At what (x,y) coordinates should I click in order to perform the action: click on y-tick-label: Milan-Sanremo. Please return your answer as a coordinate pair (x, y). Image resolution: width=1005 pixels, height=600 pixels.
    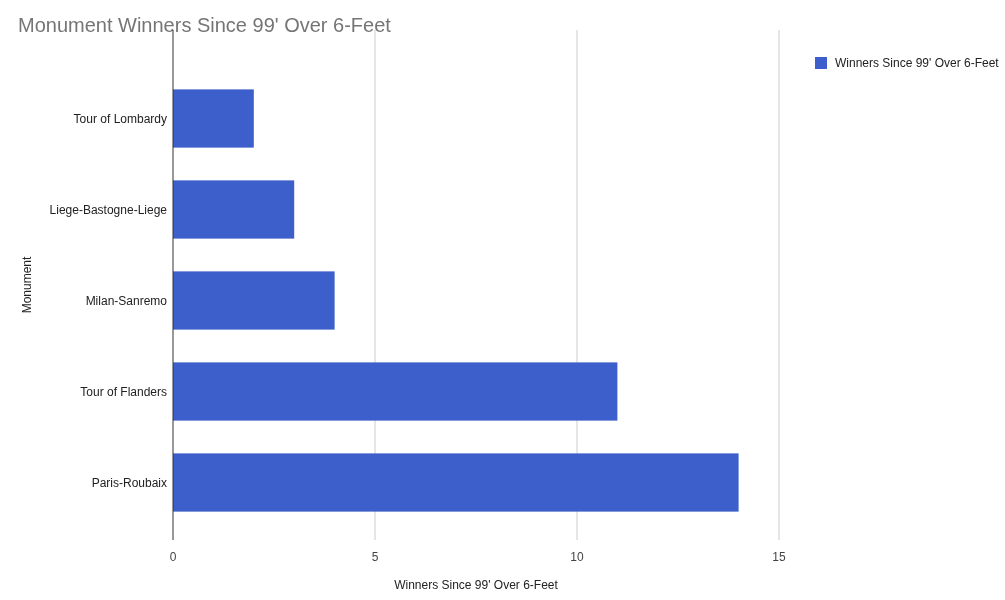
    Looking at the image, I should click on (126, 300).